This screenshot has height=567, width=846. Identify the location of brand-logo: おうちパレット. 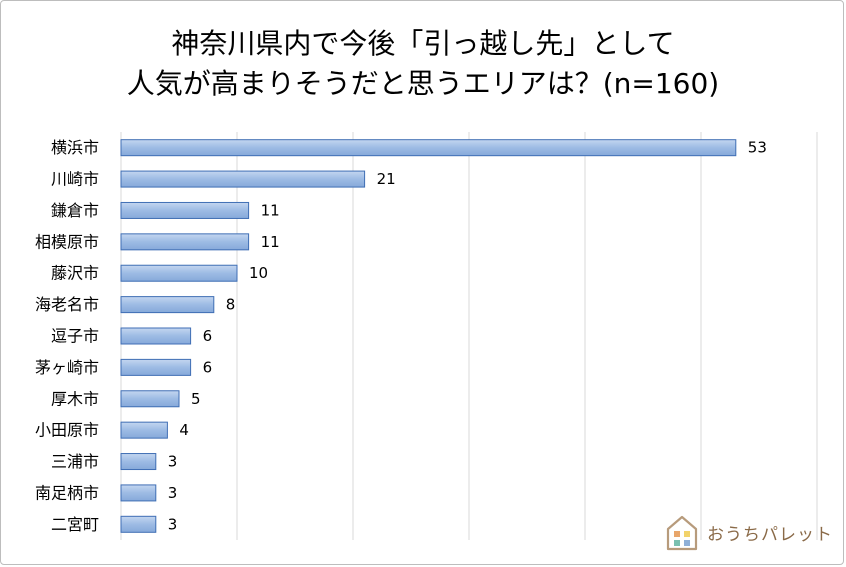
(749, 532).